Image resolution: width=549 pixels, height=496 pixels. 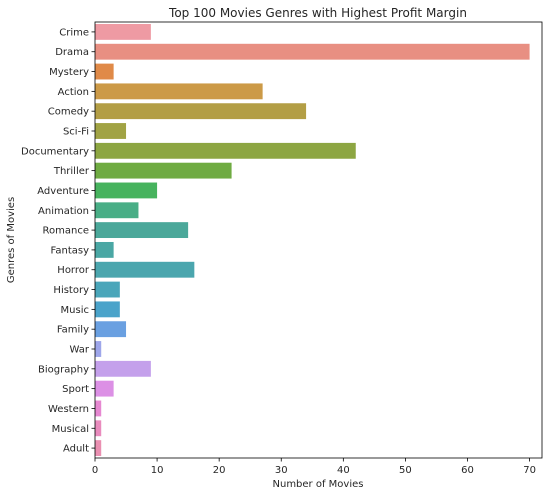 What do you see at coordinates (75, 310) in the screenshot?
I see `y-tick-label-music: Music` at bounding box center [75, 310].